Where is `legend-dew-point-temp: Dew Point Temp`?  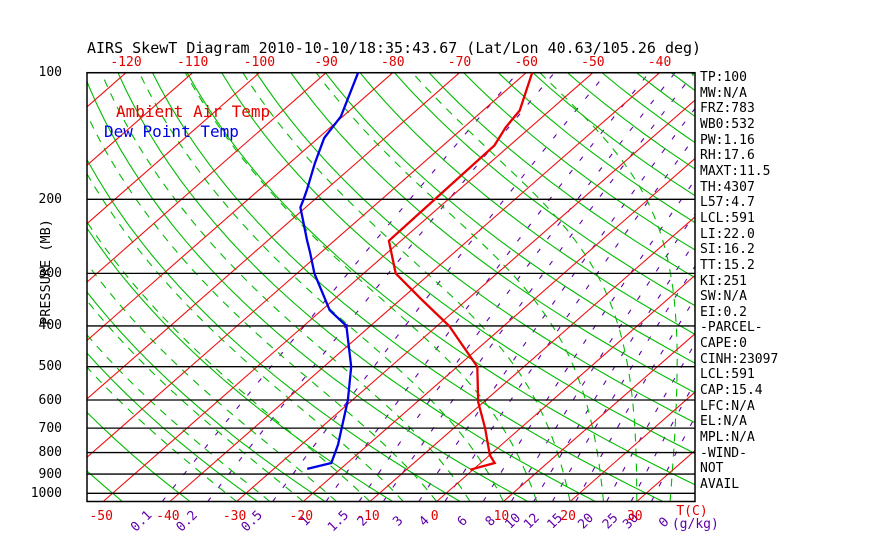
legend-dew-point-temp: Dew Point Temp is located at coordinates (171, 131).